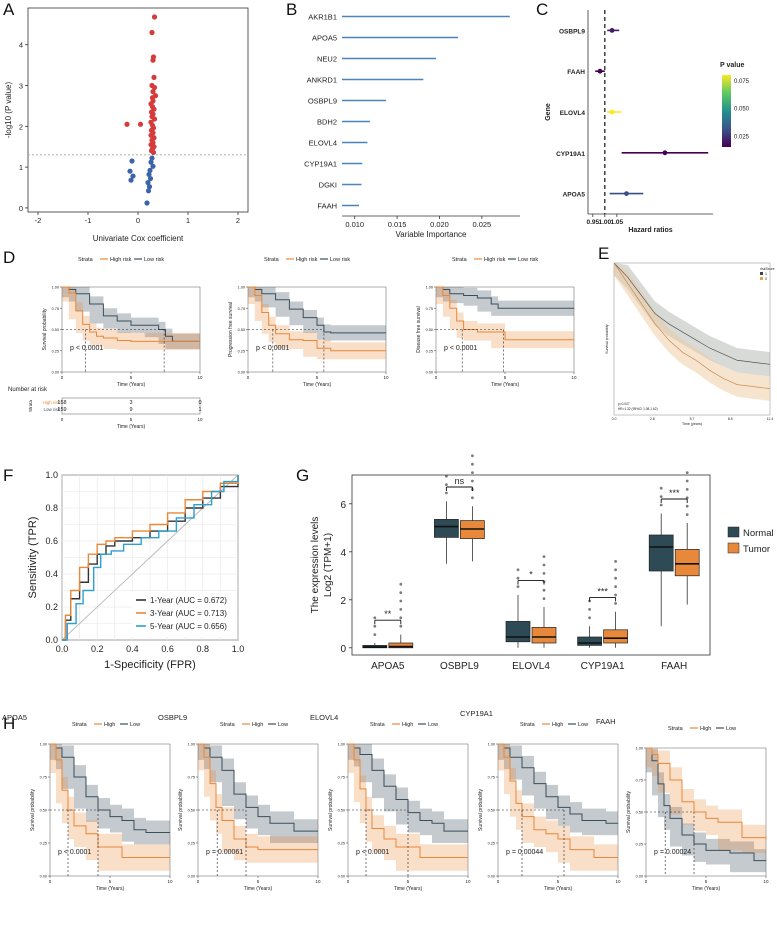 This screenshot has height=926, width=777. What do you see at coordinates (761, 278) in the screenshot?
I see `legend-key` at bounding box center [761, 278].